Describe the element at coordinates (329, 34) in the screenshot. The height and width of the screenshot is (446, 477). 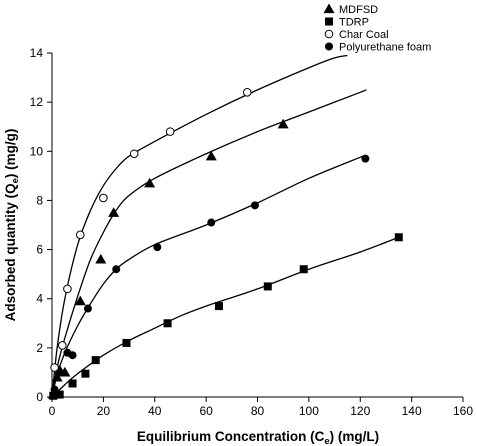
I see `legend-marker-char-coal` at that location.